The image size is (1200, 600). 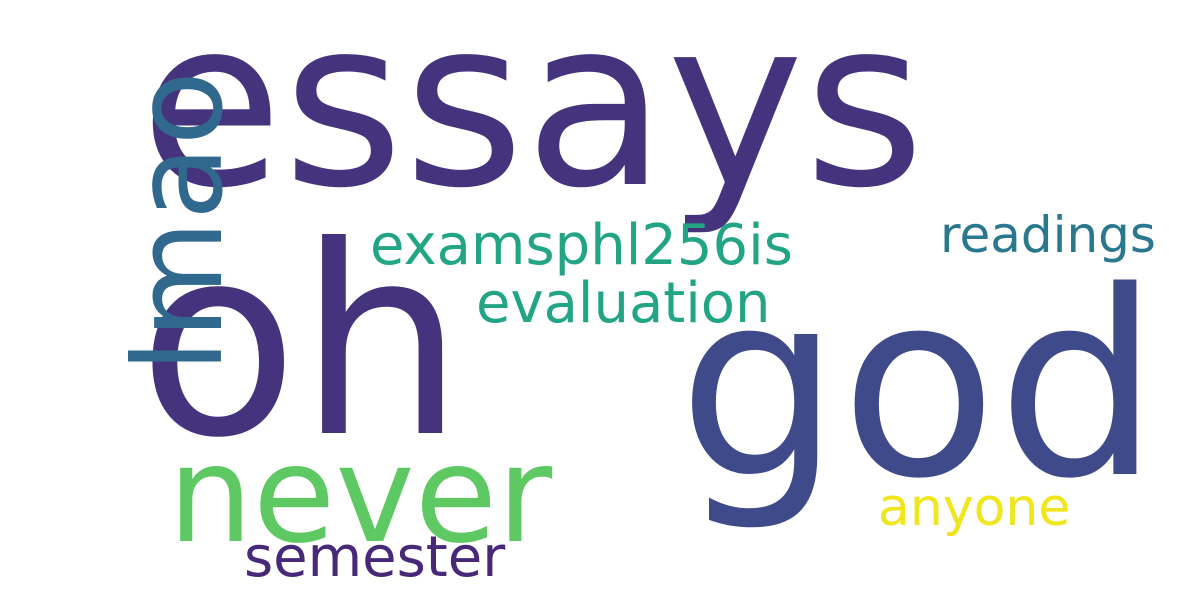 What do you see at coordinates (360, 495) in the screenshot?
I see `word-never: never` at bounding box center [360, 495].